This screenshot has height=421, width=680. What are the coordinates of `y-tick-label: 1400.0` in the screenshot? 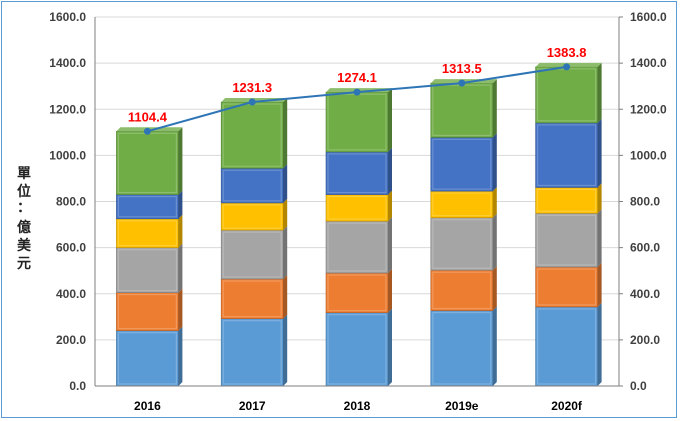 It's located at (67, 63).